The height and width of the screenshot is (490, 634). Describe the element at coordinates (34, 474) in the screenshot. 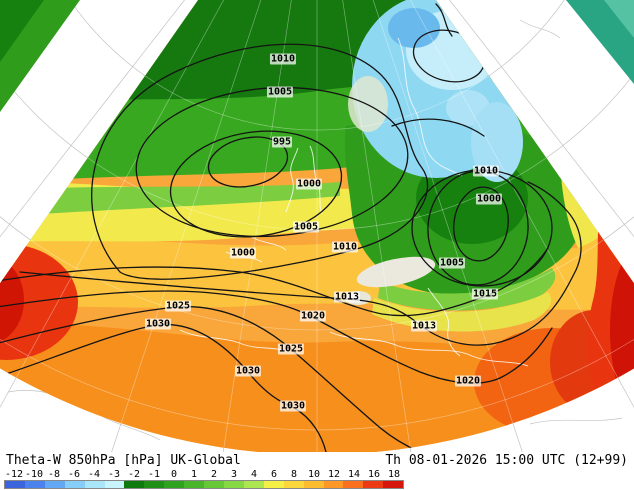

I see `legend-tick: -10` at that location.